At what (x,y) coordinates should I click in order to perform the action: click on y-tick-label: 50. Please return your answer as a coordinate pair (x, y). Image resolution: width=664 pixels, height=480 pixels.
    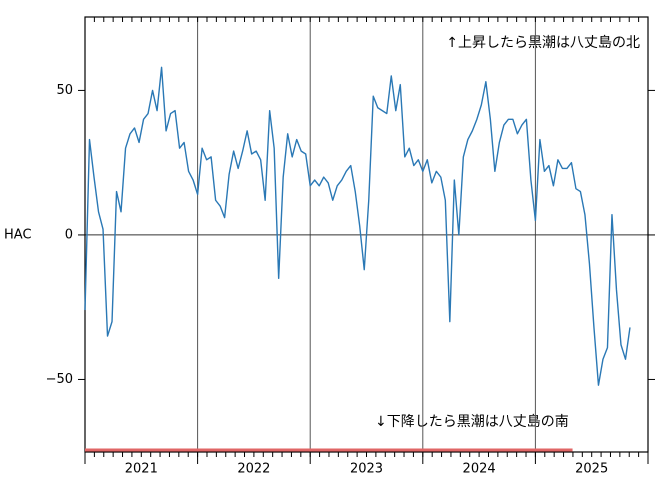
    Looking at the image, I should click on (64, 90).